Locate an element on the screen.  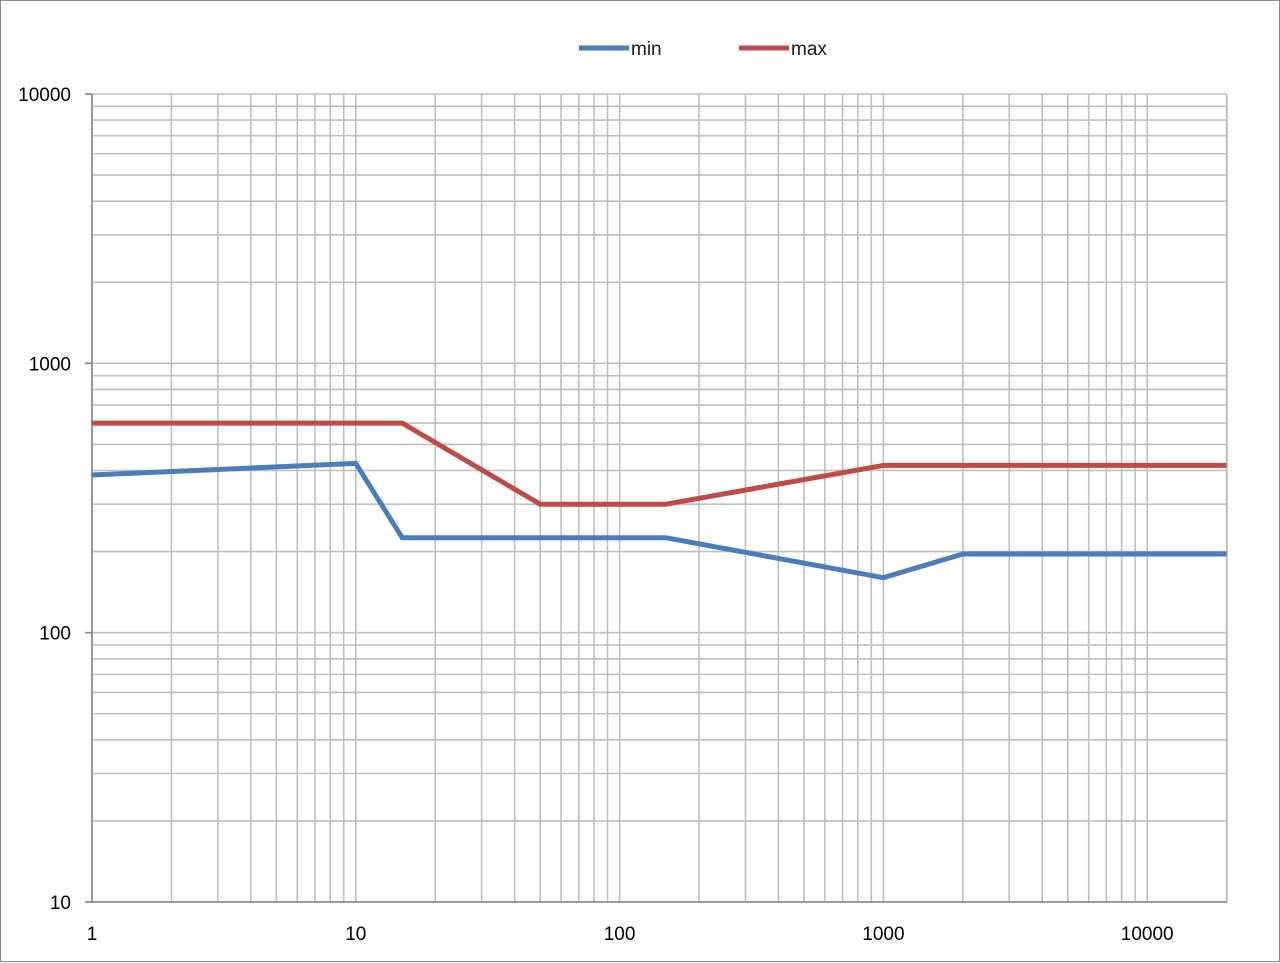
y-tick-label: 10000 is located at coordinates (44, 95).